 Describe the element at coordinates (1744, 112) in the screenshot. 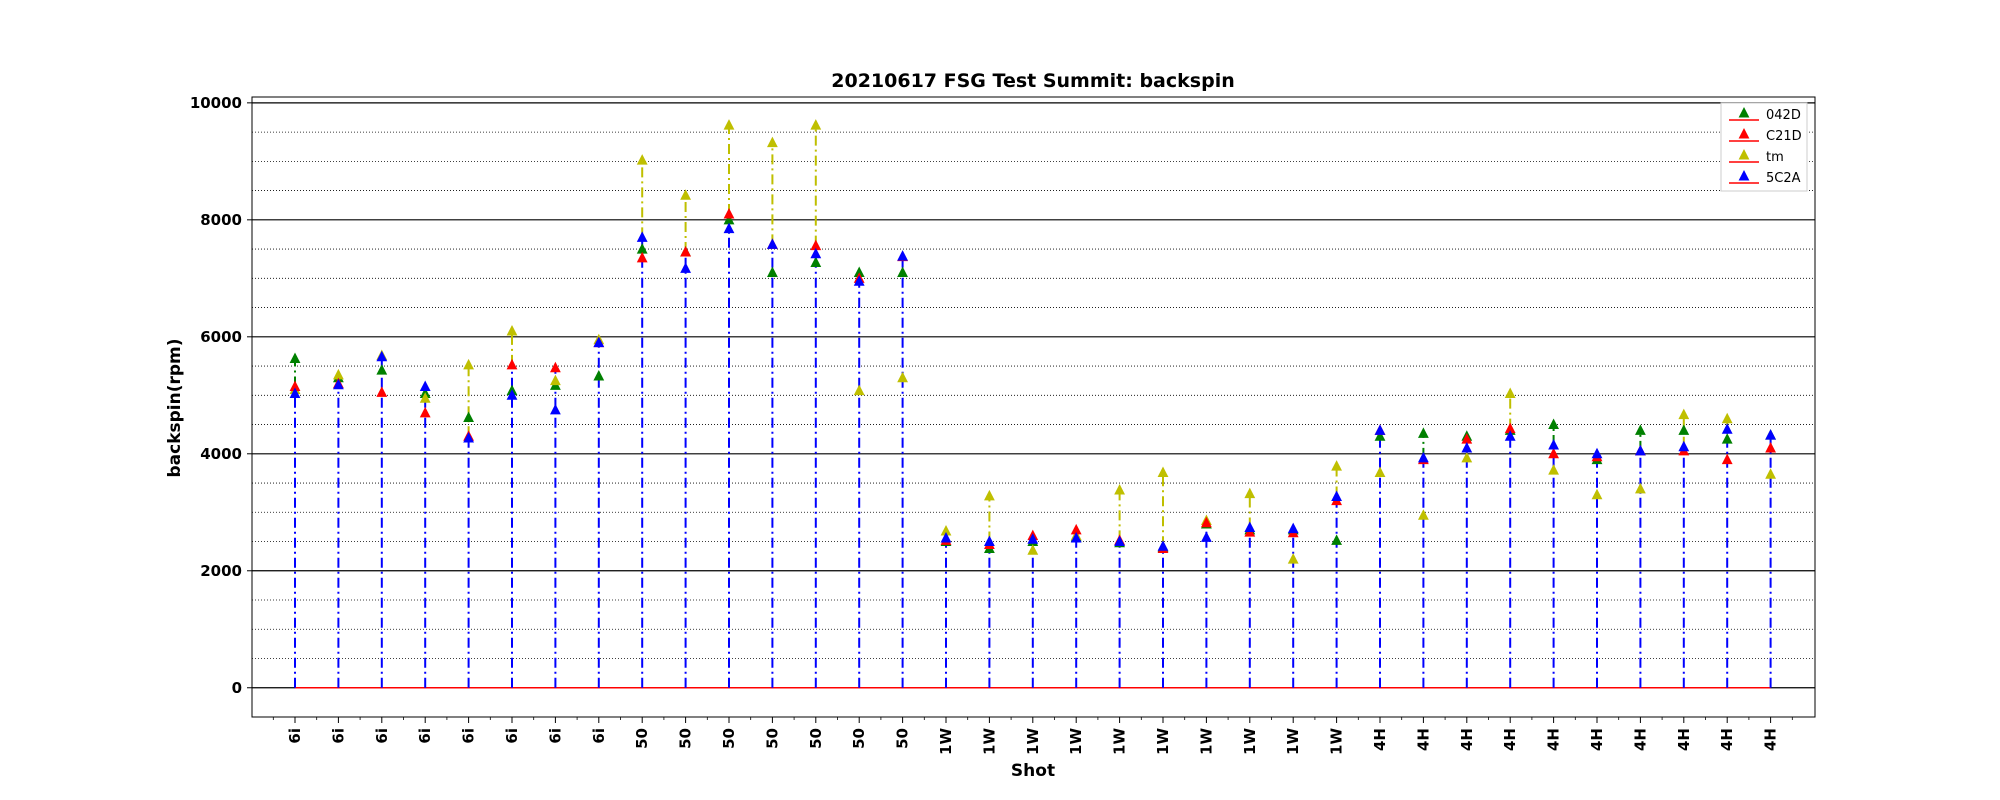

I see `legend-marker-042D` at that location.